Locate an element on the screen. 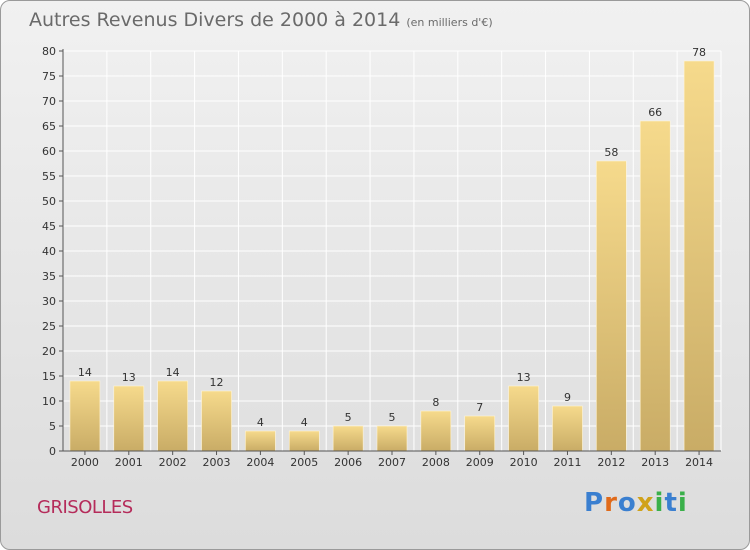 Image resolution: width=750 pixels, height=550 pixels. x-tick-label: 2004 is located at coordinates (260, 462).